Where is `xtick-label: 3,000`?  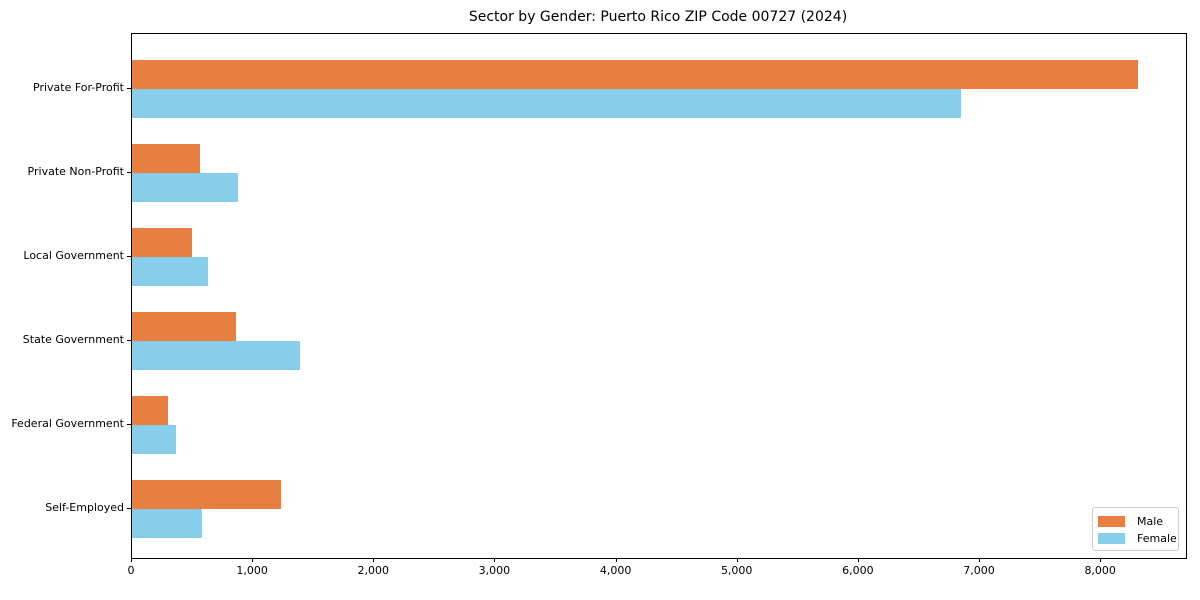 xtick-label: 3,000 is located at coordinates (494, 570).